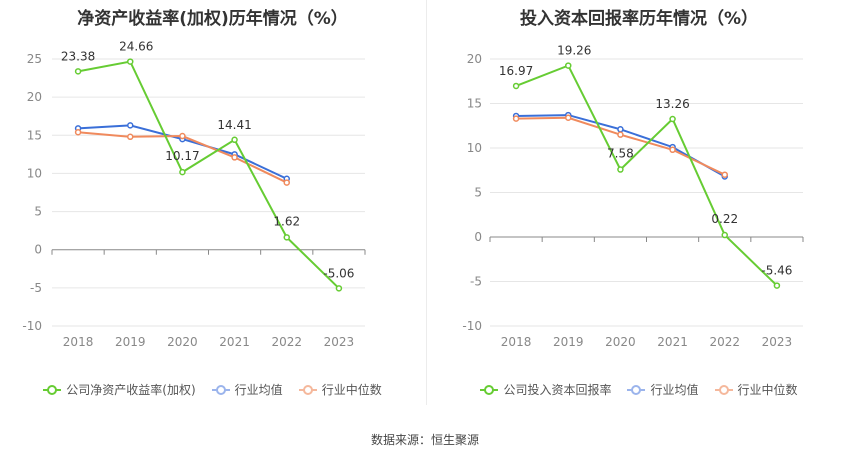 This screenshot has width=850, height=459. What do you see at coordinates (136, 47) in the screenshot?
I see `data-label: 24.66` at bounding box center [136, 47].